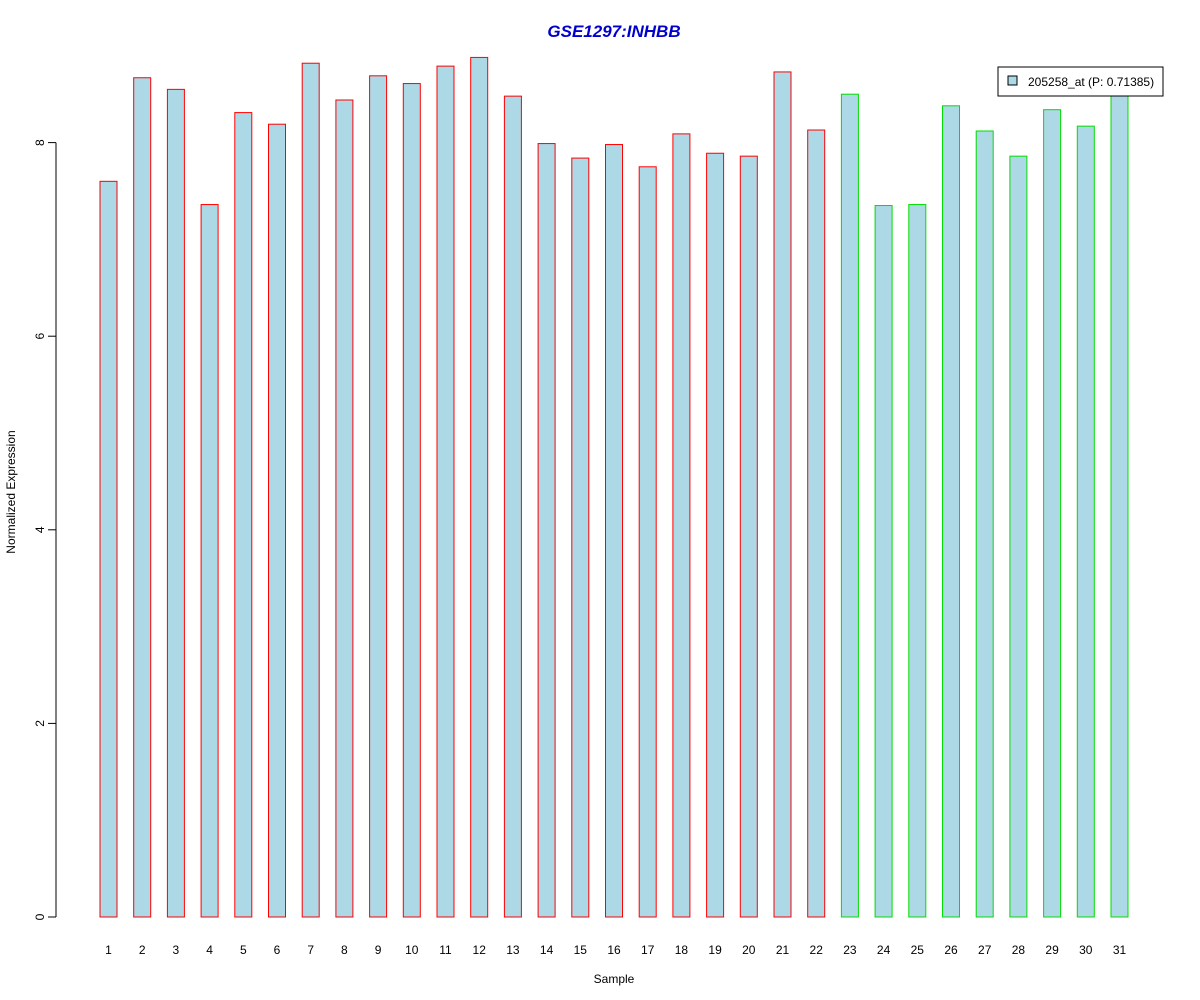 Image resolution: width=1200 pixels, height=1000 pixels. Describe the element at coordinates (614, 979) in the screenshot. I see `x-axis-label: Sample` at that location.